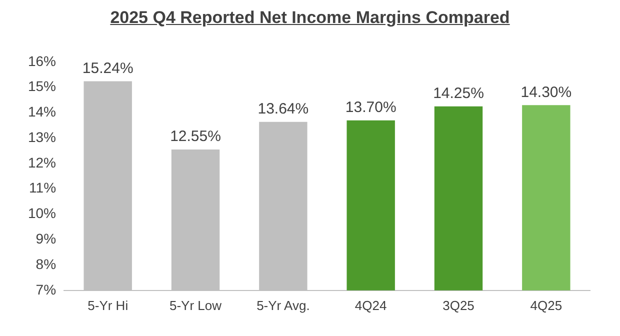 The width and height of the screenshot is (620, 336). Describe the element at coordinates (370, 305) in the screenshot. I see `x-tick-label: 4Q24` at that location.